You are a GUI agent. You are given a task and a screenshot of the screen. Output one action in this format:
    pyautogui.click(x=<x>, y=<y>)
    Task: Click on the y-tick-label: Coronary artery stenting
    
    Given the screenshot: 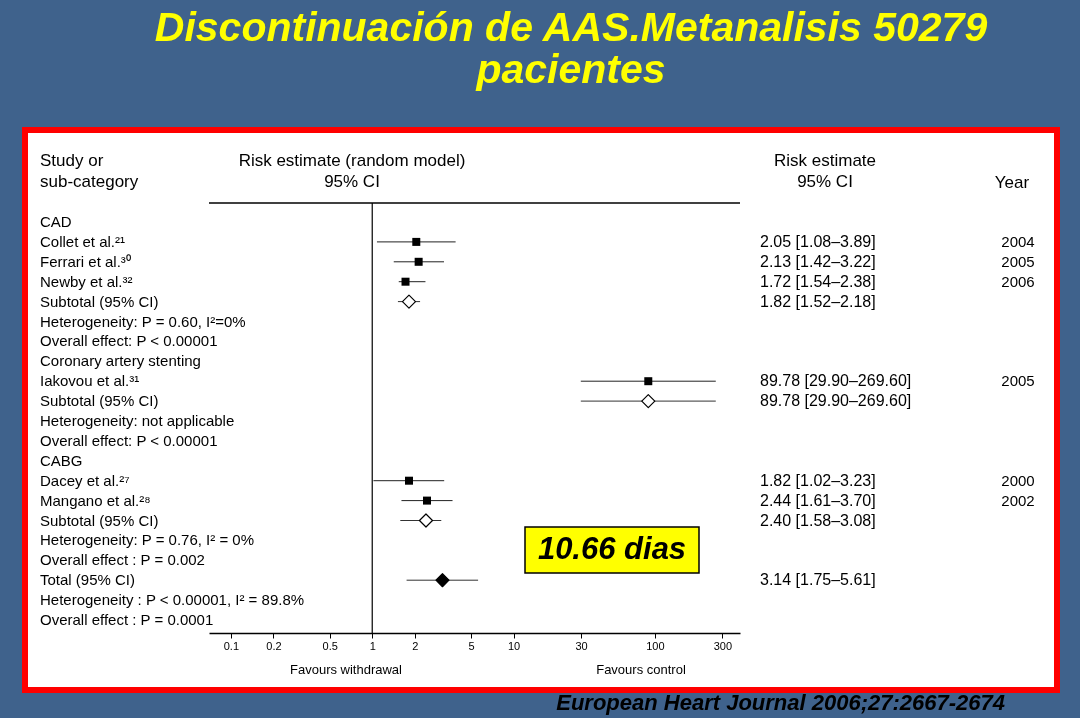 What is the action you would take?
    pyautogui.click(x=120, y=361)
    